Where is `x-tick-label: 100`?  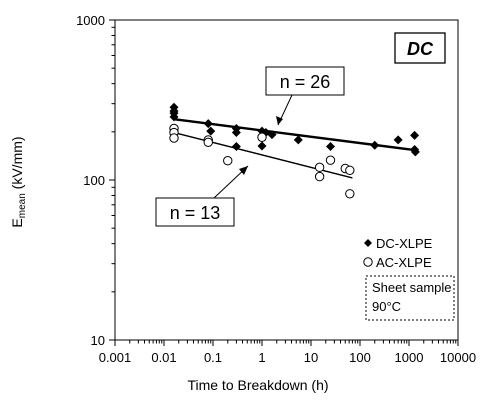 x-tick-label: 100 is located at coordinates (360, 357).